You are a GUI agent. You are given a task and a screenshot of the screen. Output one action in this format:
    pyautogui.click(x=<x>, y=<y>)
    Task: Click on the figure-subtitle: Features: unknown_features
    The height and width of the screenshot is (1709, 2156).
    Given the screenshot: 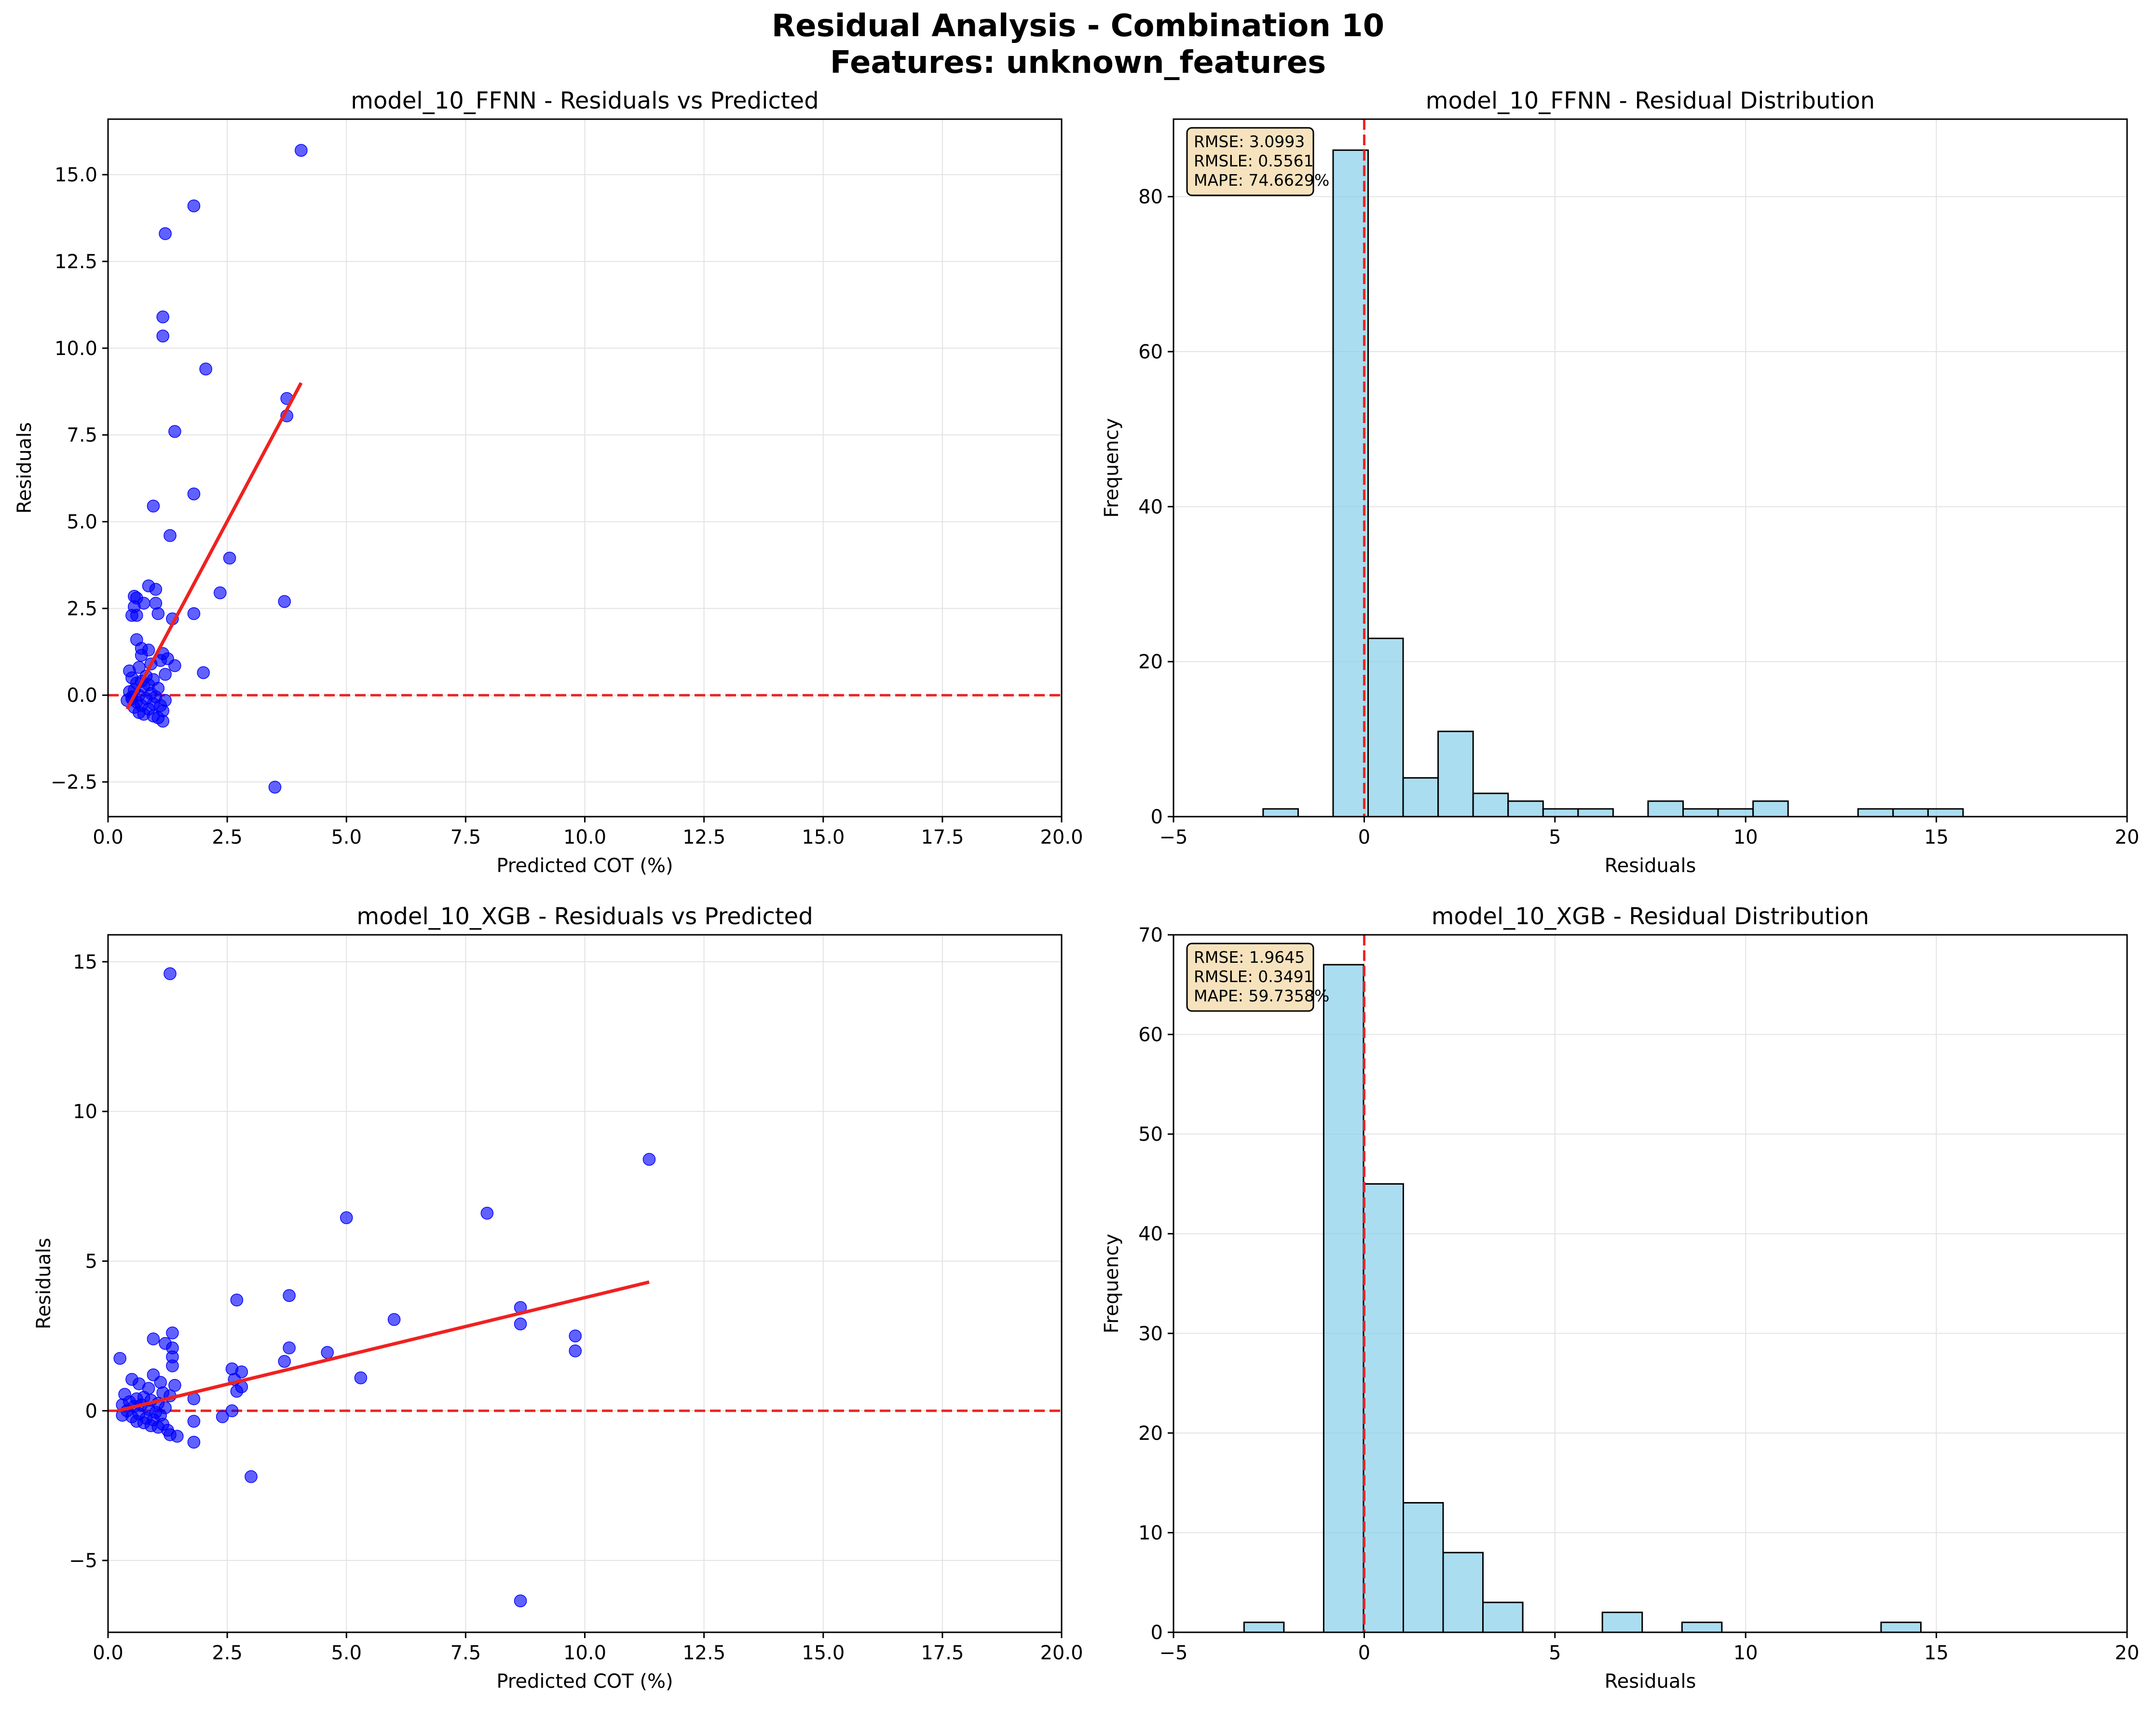 What is the action you would take?
    pyautogui.click(x=1078, y=63)
    